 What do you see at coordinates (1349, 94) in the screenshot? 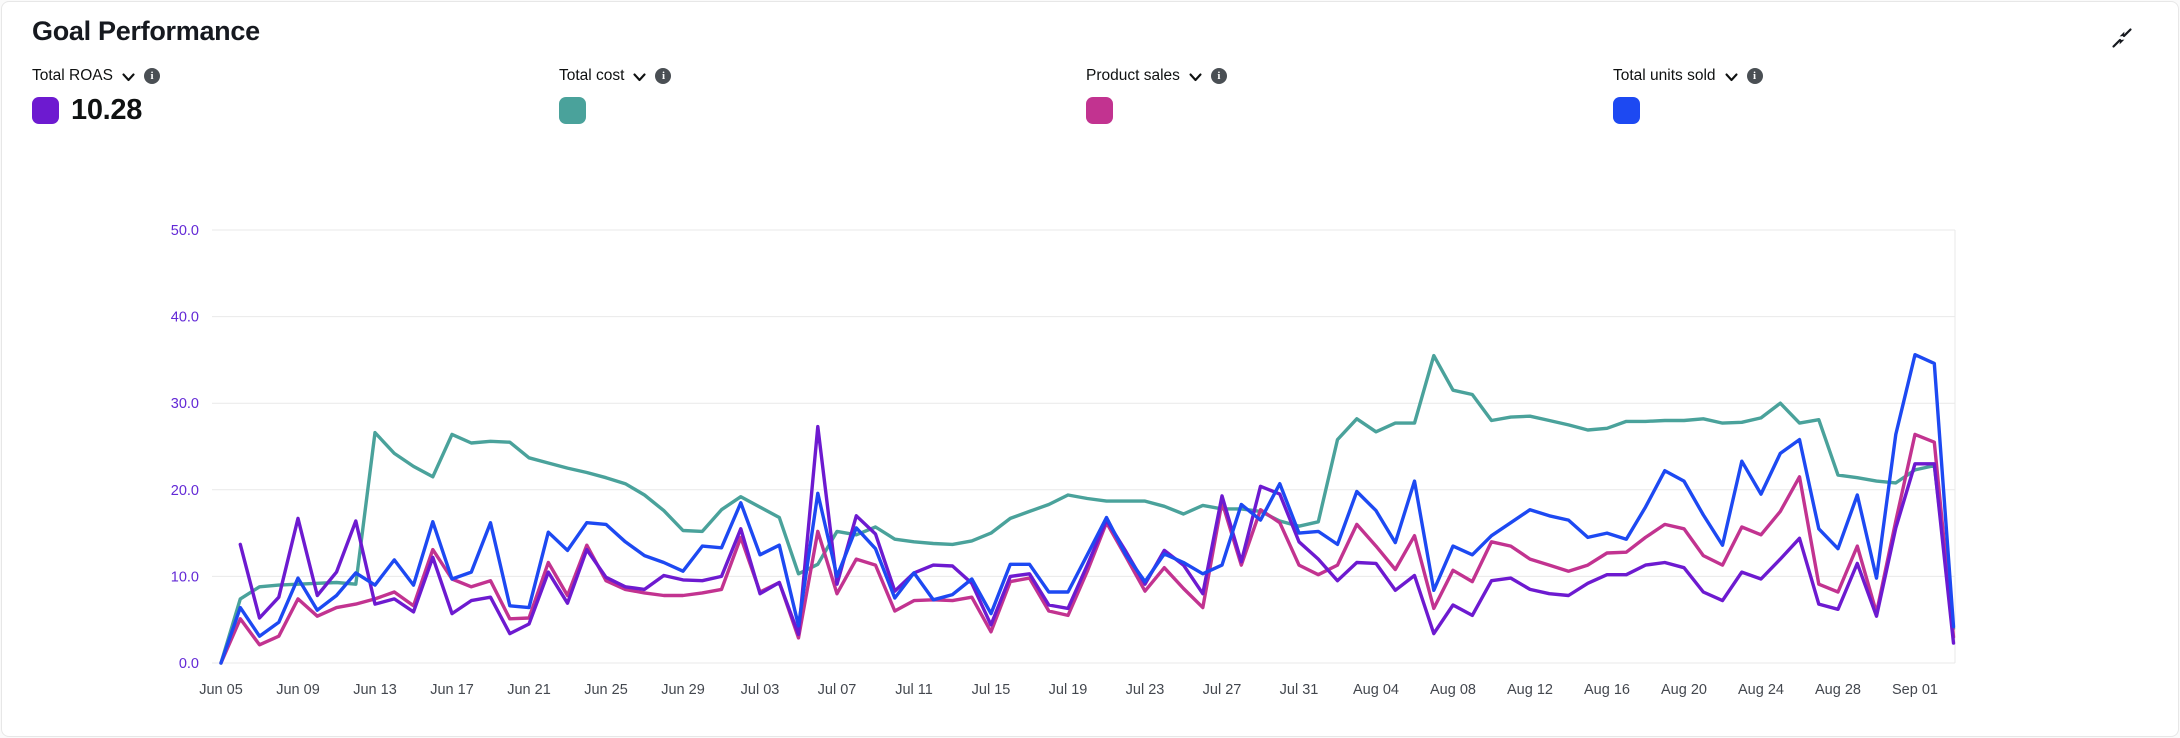
I see `metric-product-sales: Product sales i` at bounding box center [1349, 94].